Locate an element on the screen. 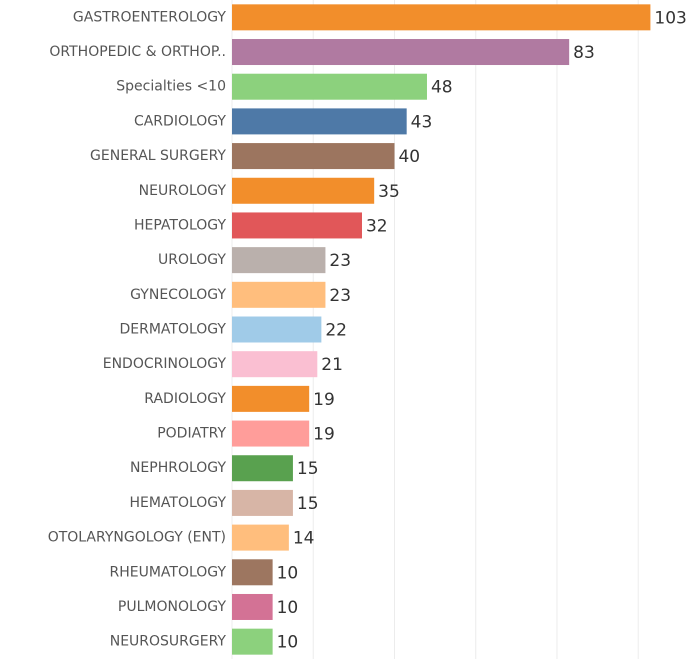 The width and height of the screenshot is (689, 659). category-label: CARDIOLOGY is located at coordinates (180, 121).